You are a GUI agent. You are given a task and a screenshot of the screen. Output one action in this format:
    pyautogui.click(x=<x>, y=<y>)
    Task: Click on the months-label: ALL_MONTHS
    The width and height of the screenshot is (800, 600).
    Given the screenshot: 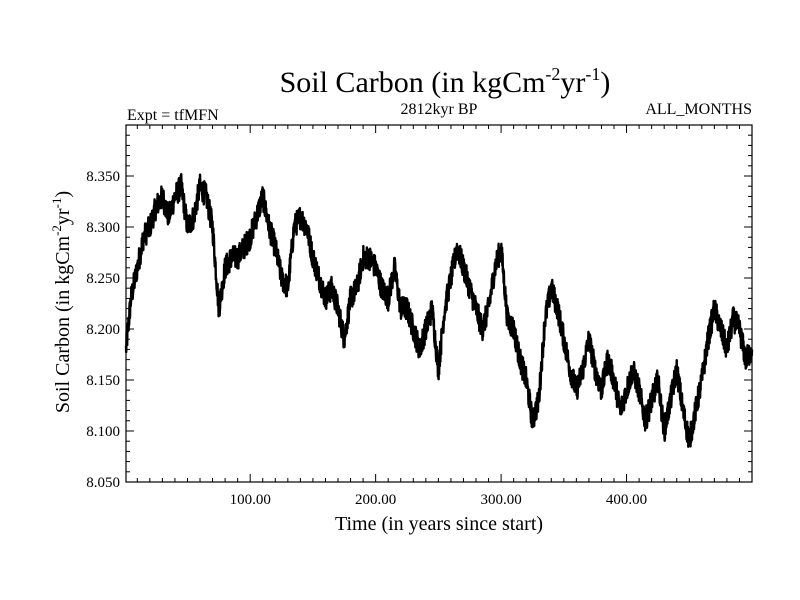 What is the action you would take?
    pyautogui.click(x=698, y=109)
    